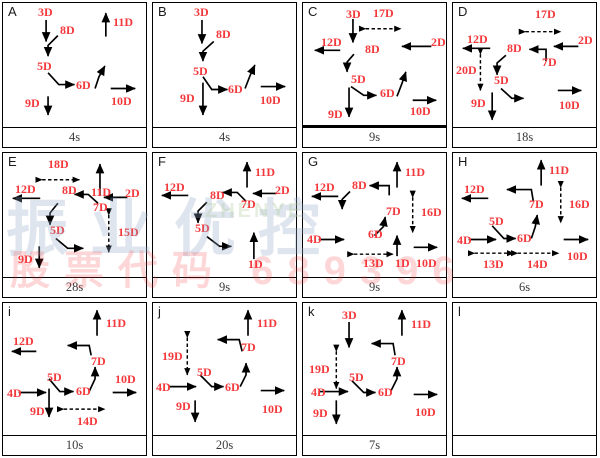 Image resolution: width=600 pixels, height=458 pixels. What do you see at coordinates (374, 445) in the screenshot?
I see `panel-k-caption: 7s` at bounding box center [374, 445].